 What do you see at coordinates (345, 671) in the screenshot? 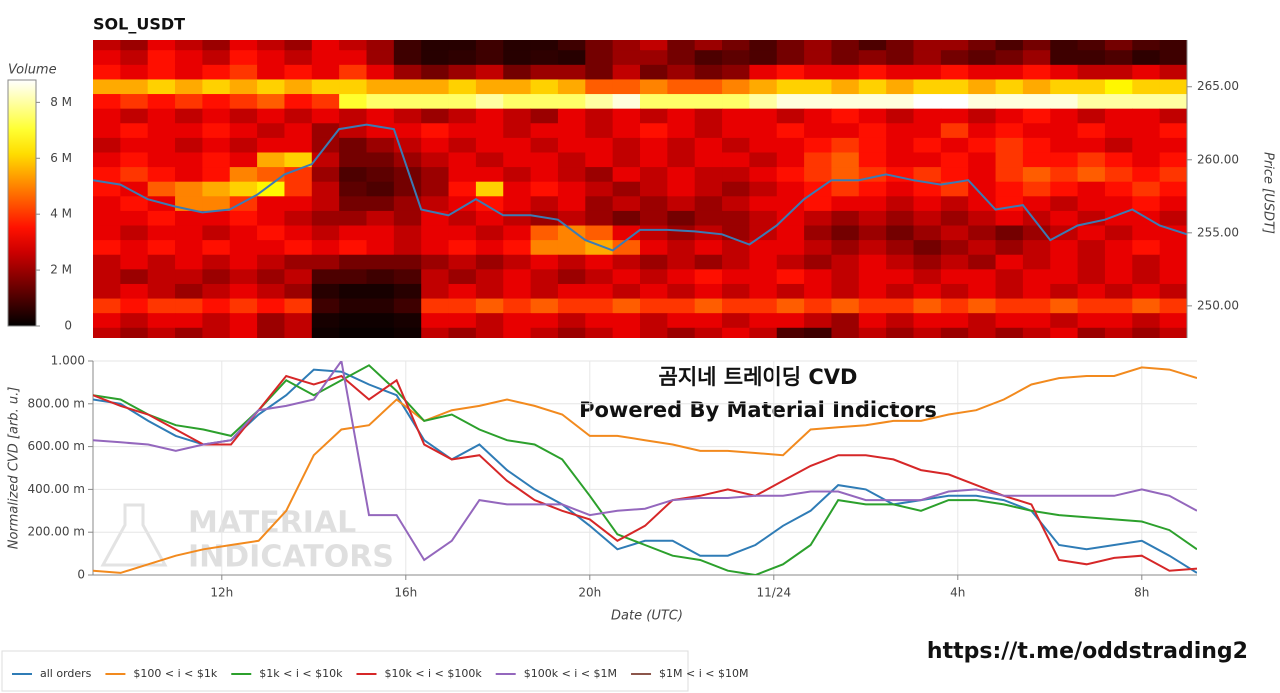
I see `legend-box` at bounding box center [345, 671].